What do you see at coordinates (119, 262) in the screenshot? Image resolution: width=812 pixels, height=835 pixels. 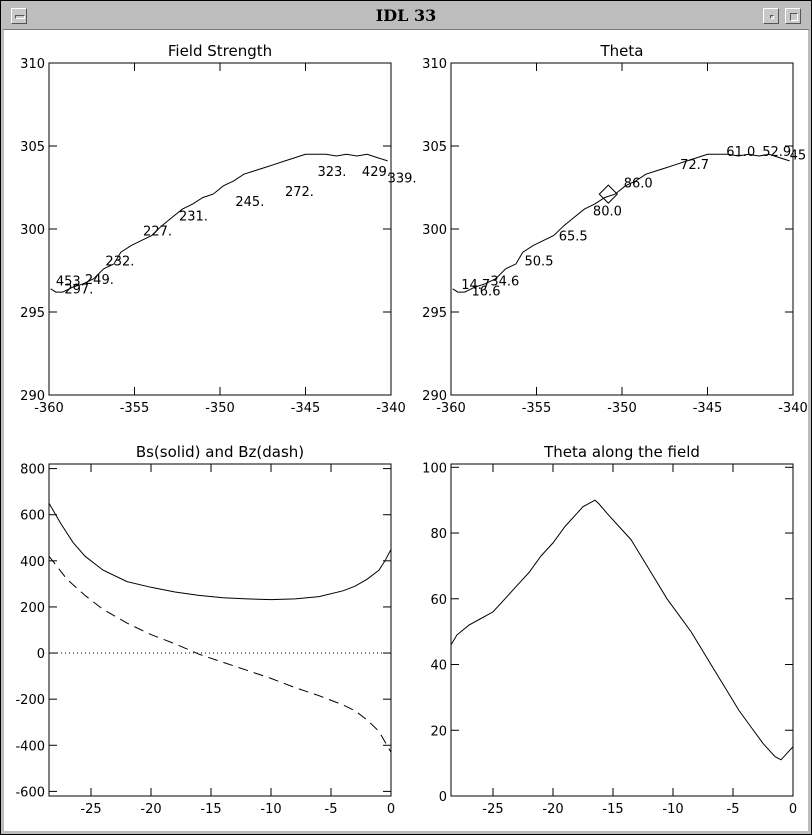 I see `data-label: 232.` at bounding box center [119, 262].